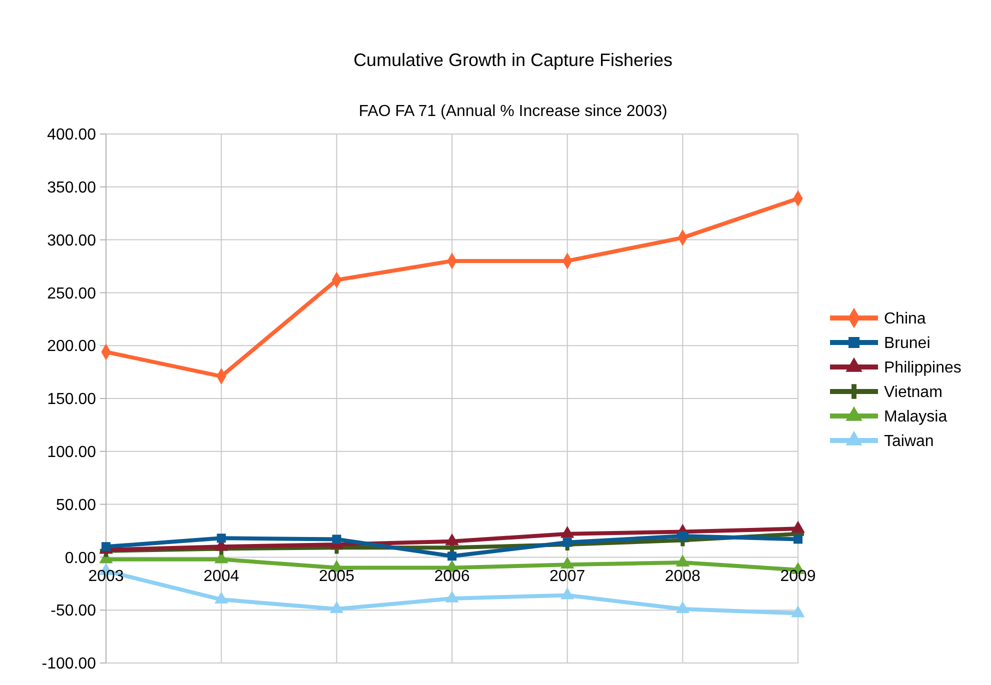 This screenshot has width=991, height=685. What do you see at coordinates (913, 393) in the screenshot?
I see `legend-label: Vietnam` at bounding box center [913, 393].